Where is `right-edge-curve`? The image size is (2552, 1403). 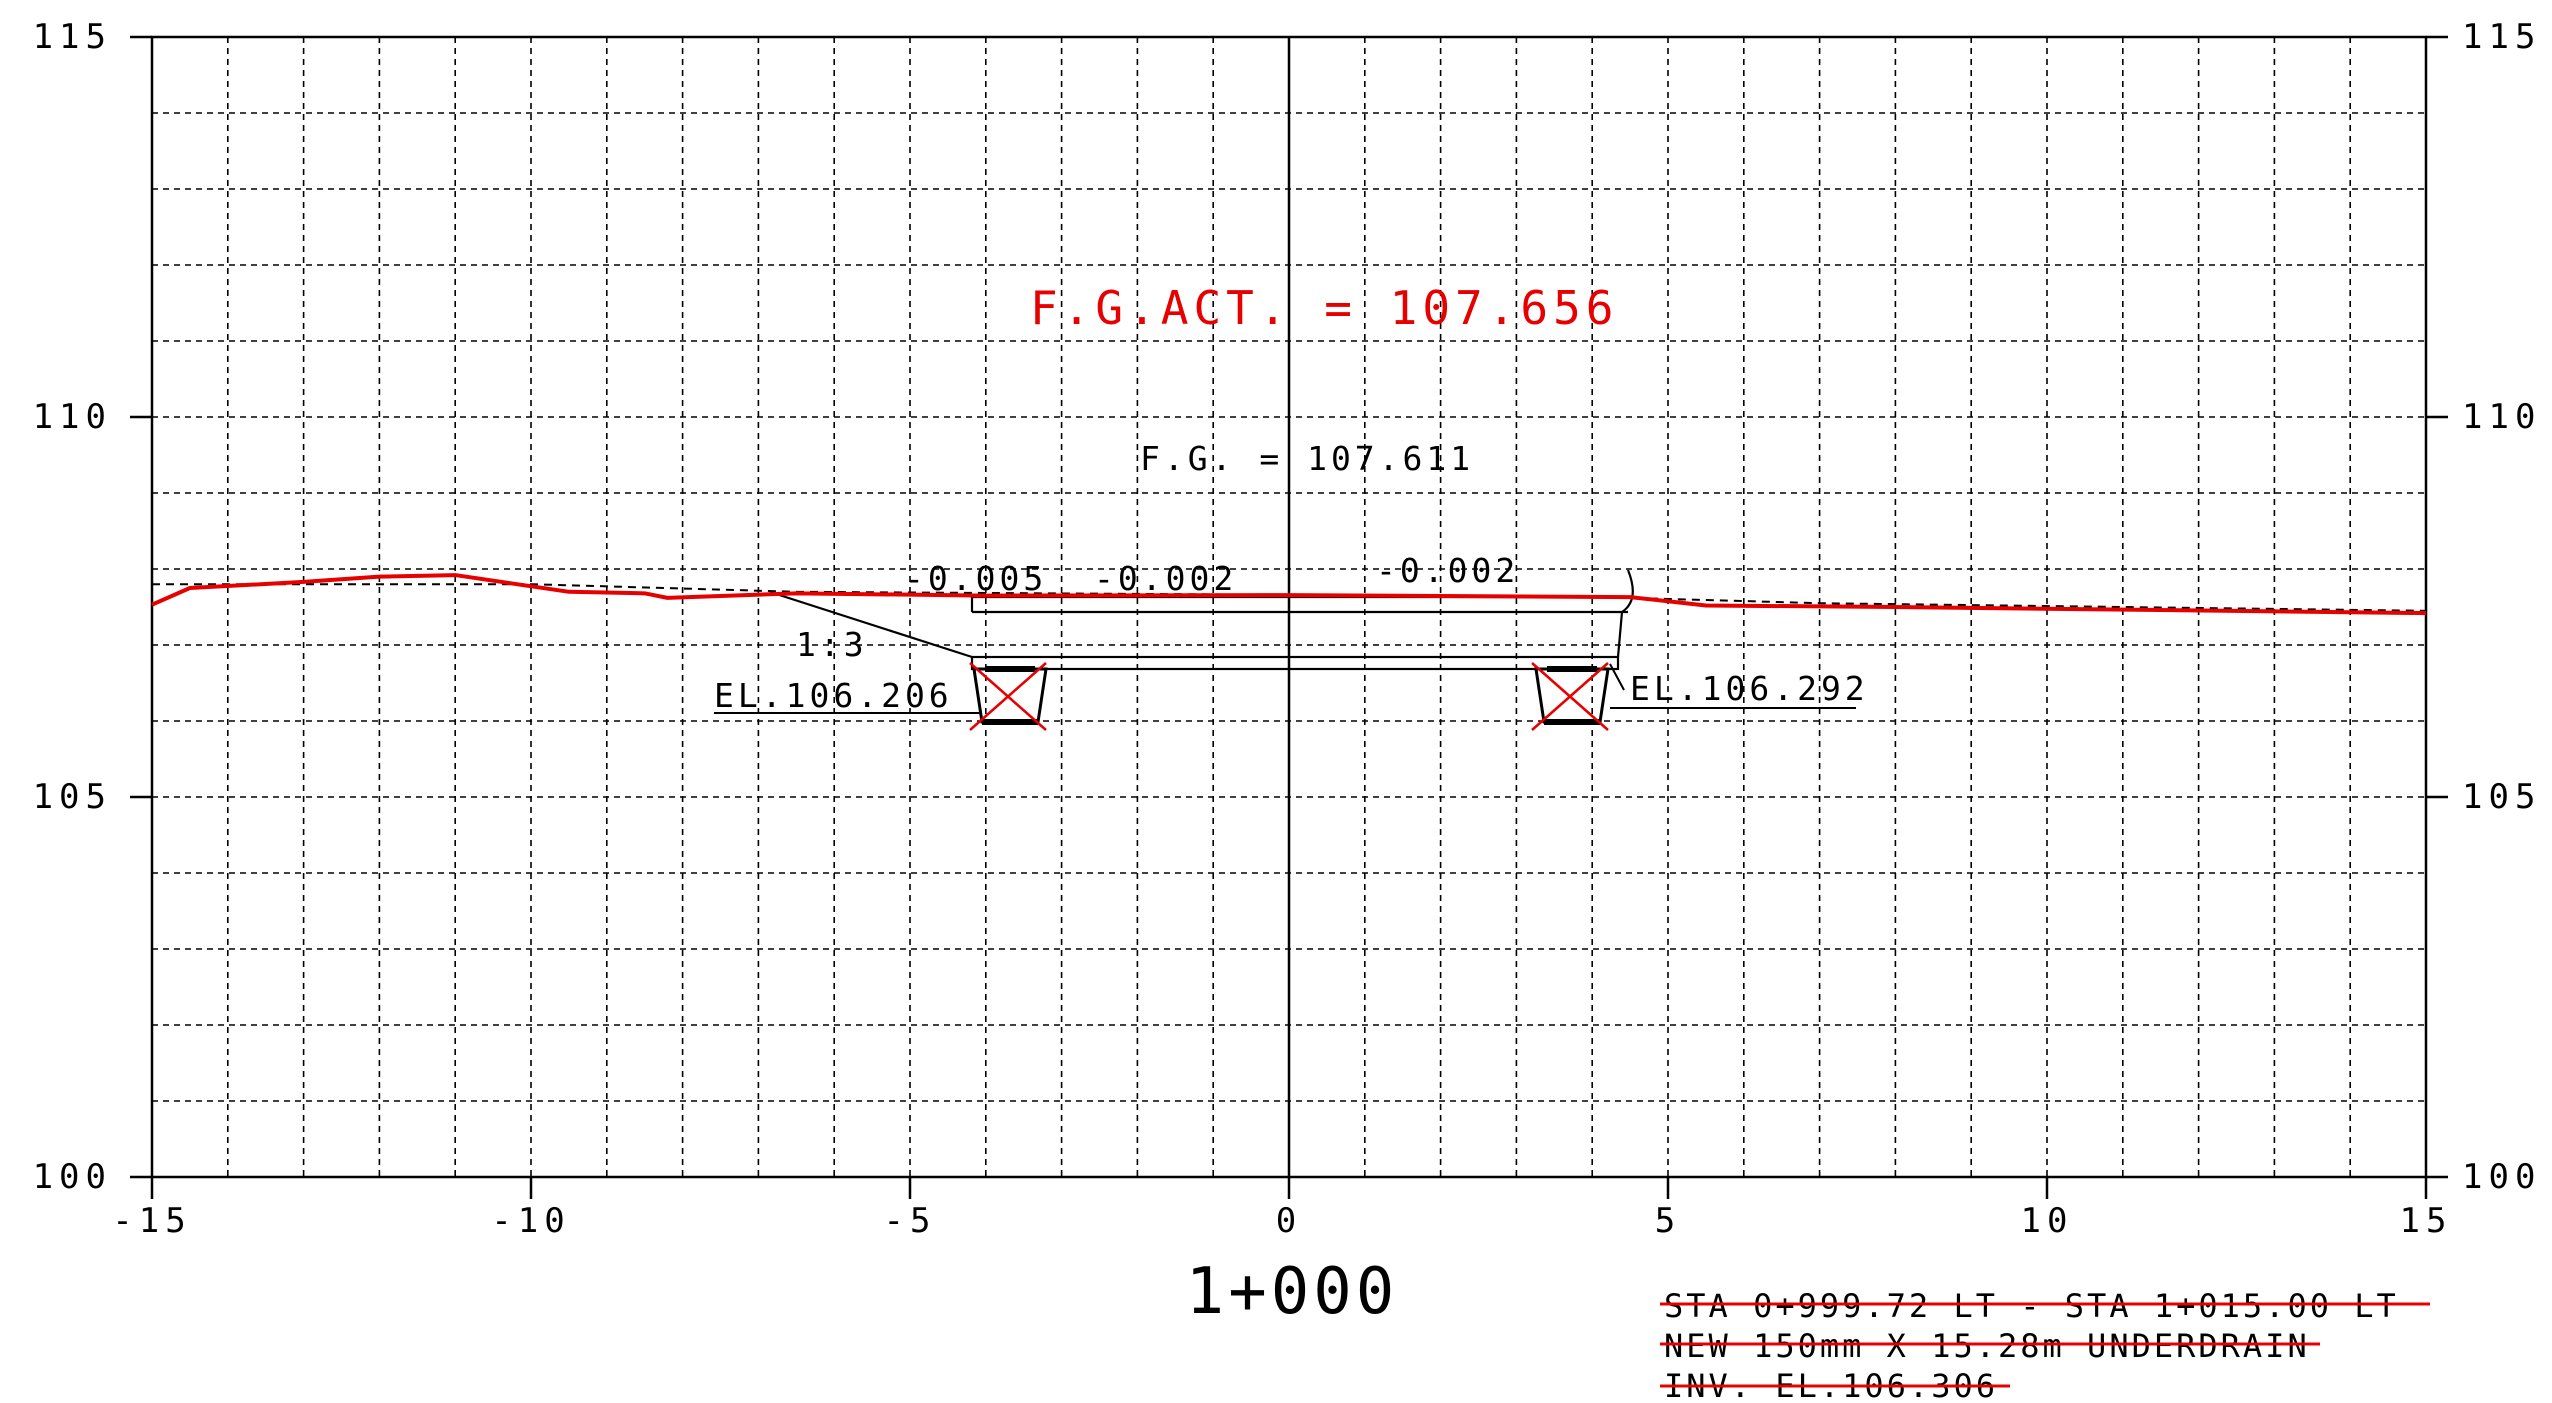 right-edge-curve is located at coordinates (1625, 613).